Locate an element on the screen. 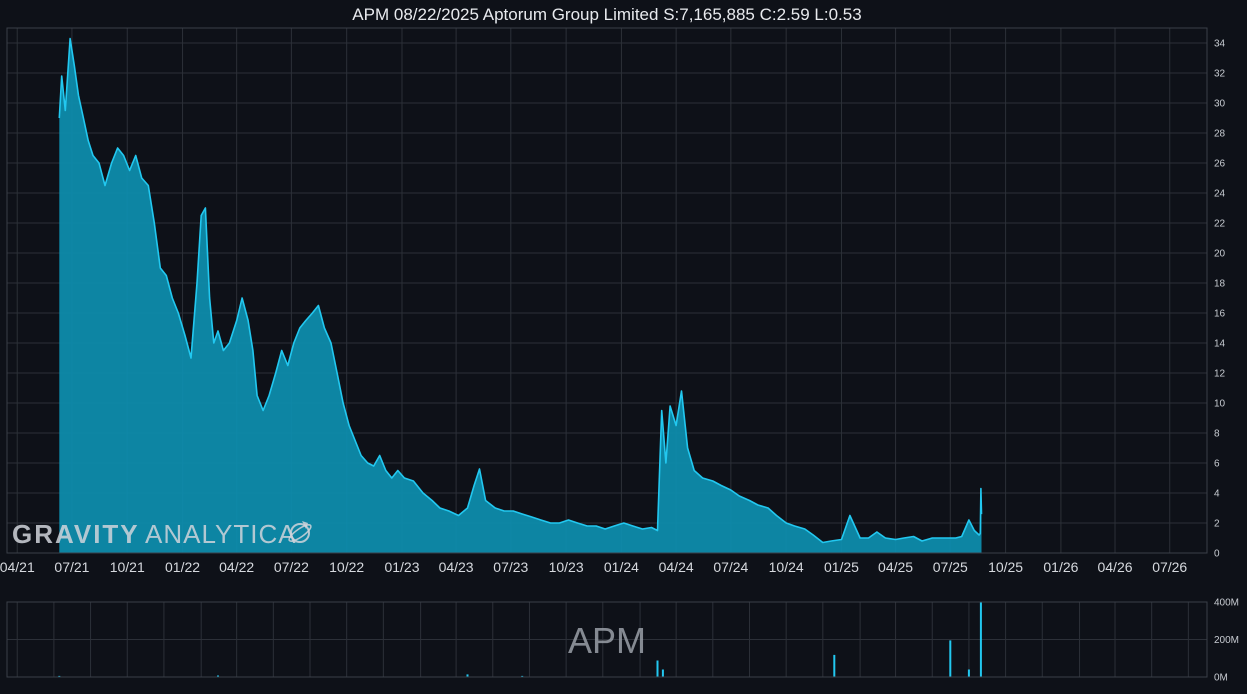  date-x-tick-label: 04/23 is located at coordinates (456, 567).